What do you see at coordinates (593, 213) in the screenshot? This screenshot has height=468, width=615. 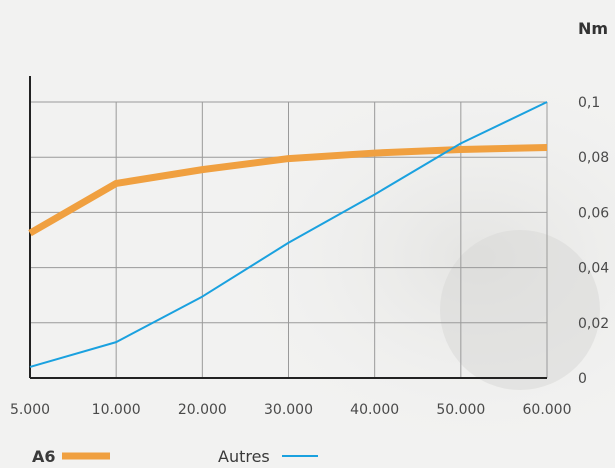 I see `y-tick-label: 0,06` at bounding box center [593, 213].